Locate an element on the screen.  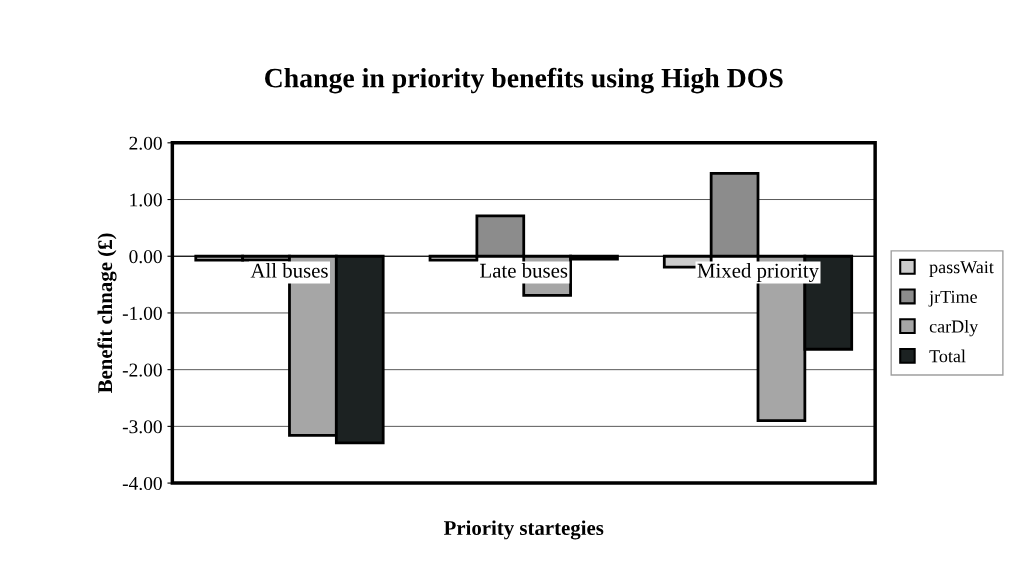
legend-label: carDly is located at coordinates (954, 328).